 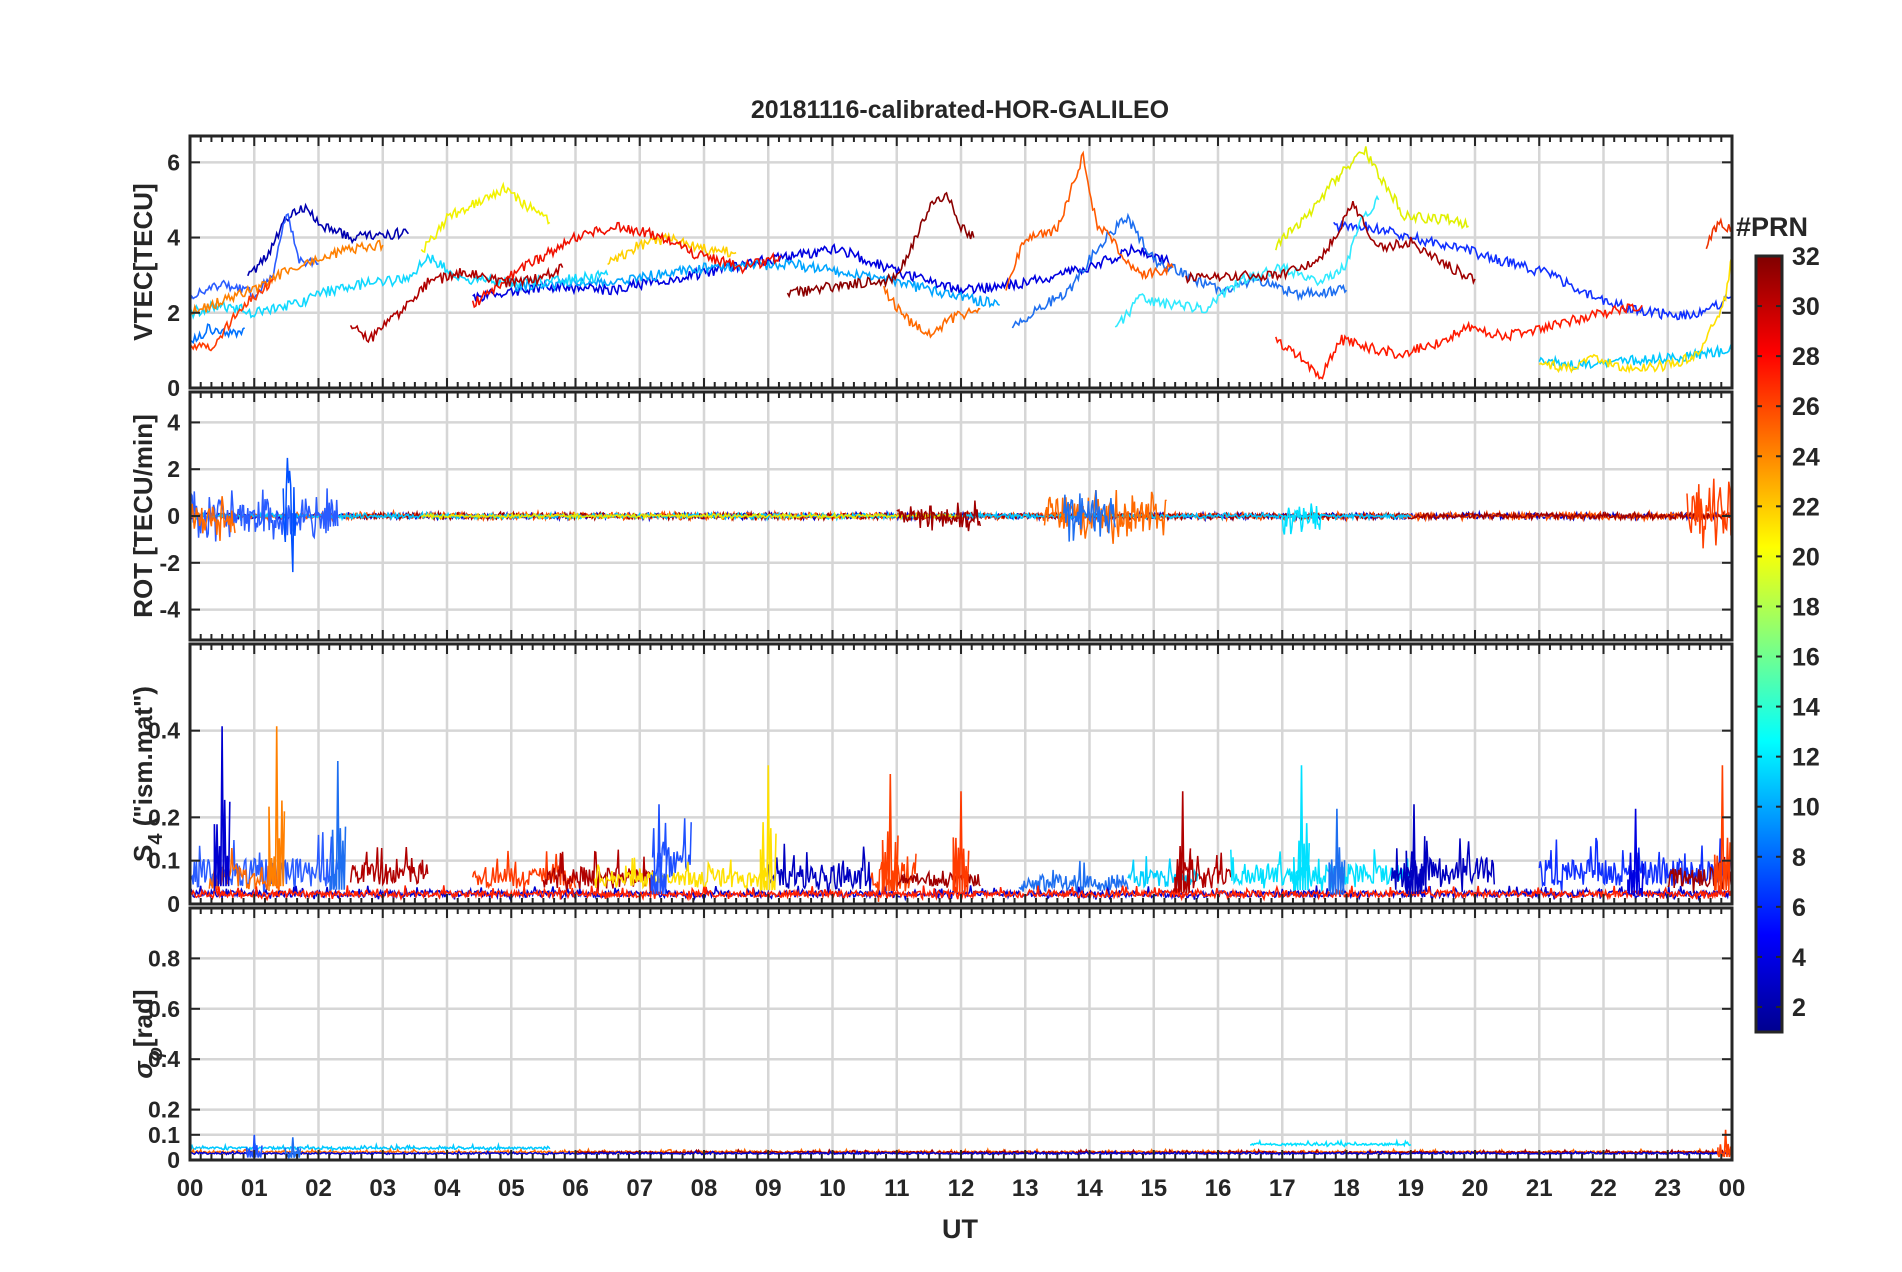 What do you see at coordinates (1410, 1188) in the screenshot?
I see `xtick-label: 19` at bounding box center [1410, 1188].